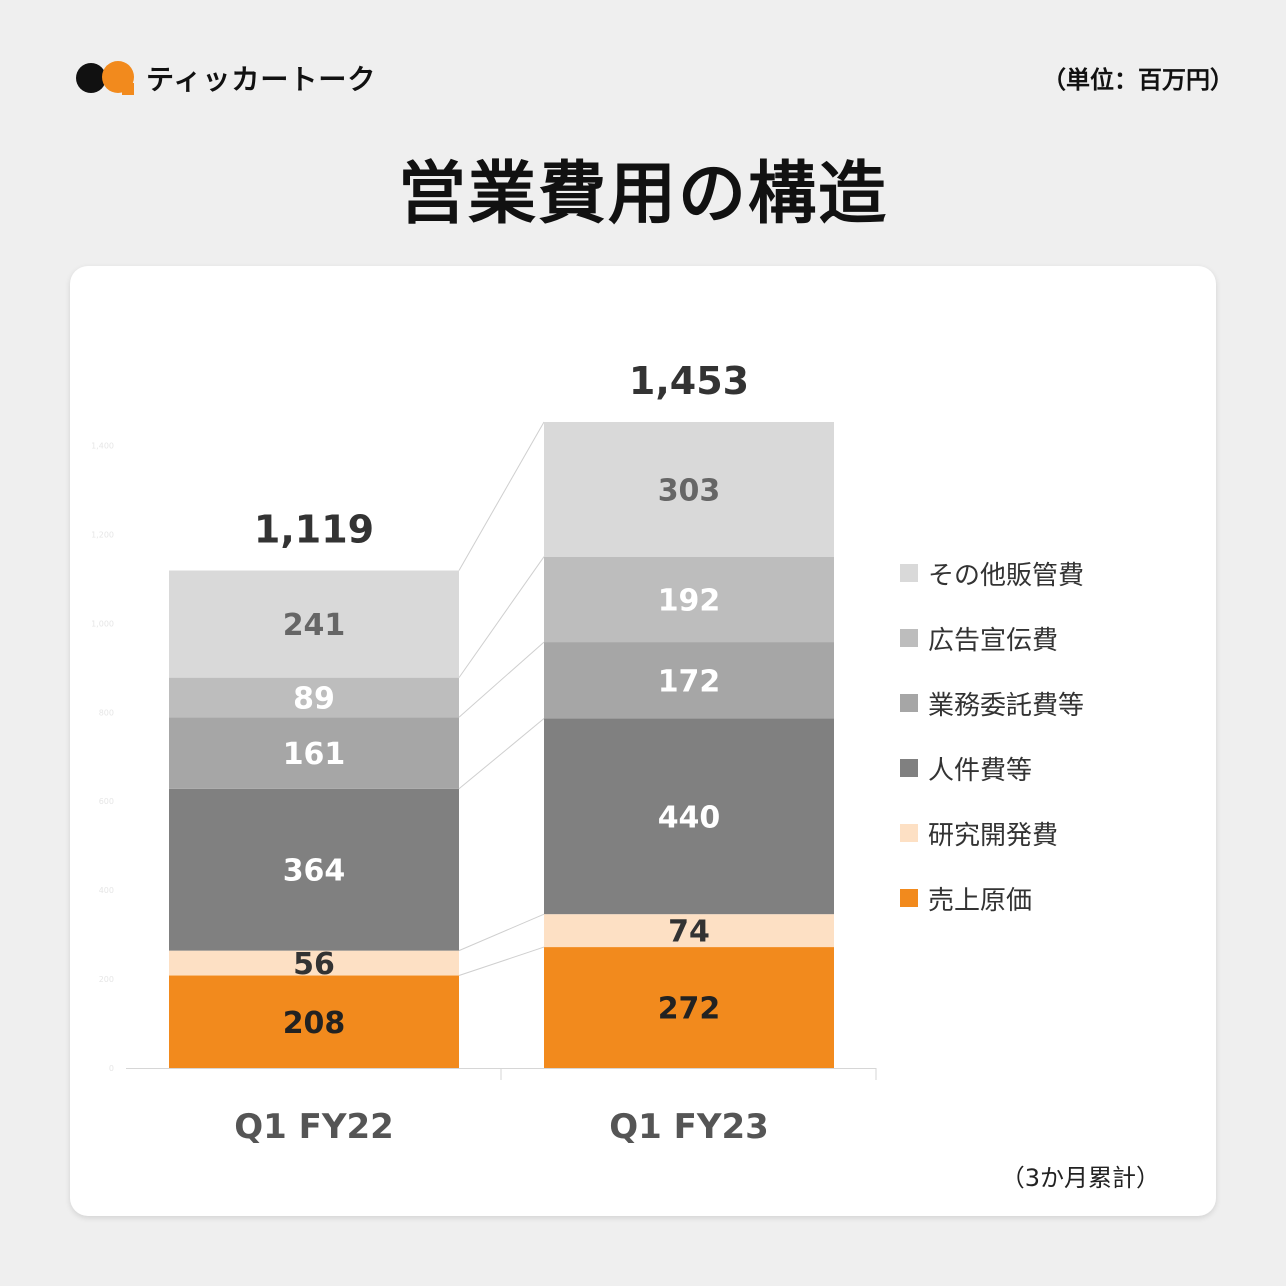 Image resolution: width=1286 pixels, height=1286 pixels. I want to click on data-label: 89, so click(314, 698).